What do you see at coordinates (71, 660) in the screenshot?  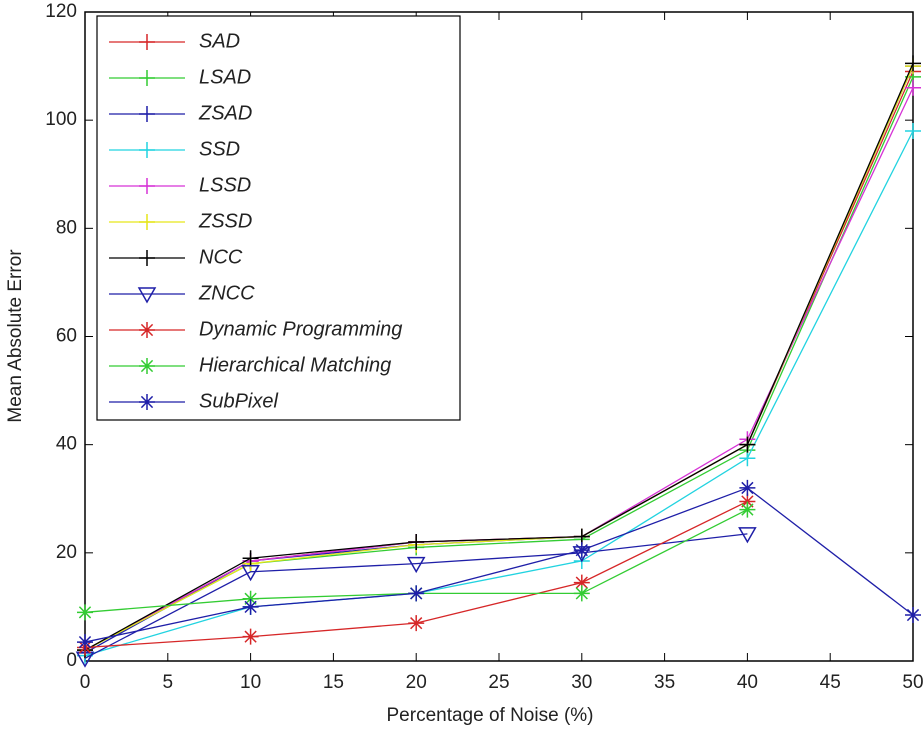 I see `y-tick-label: 0` at bounding box center [71, 660].